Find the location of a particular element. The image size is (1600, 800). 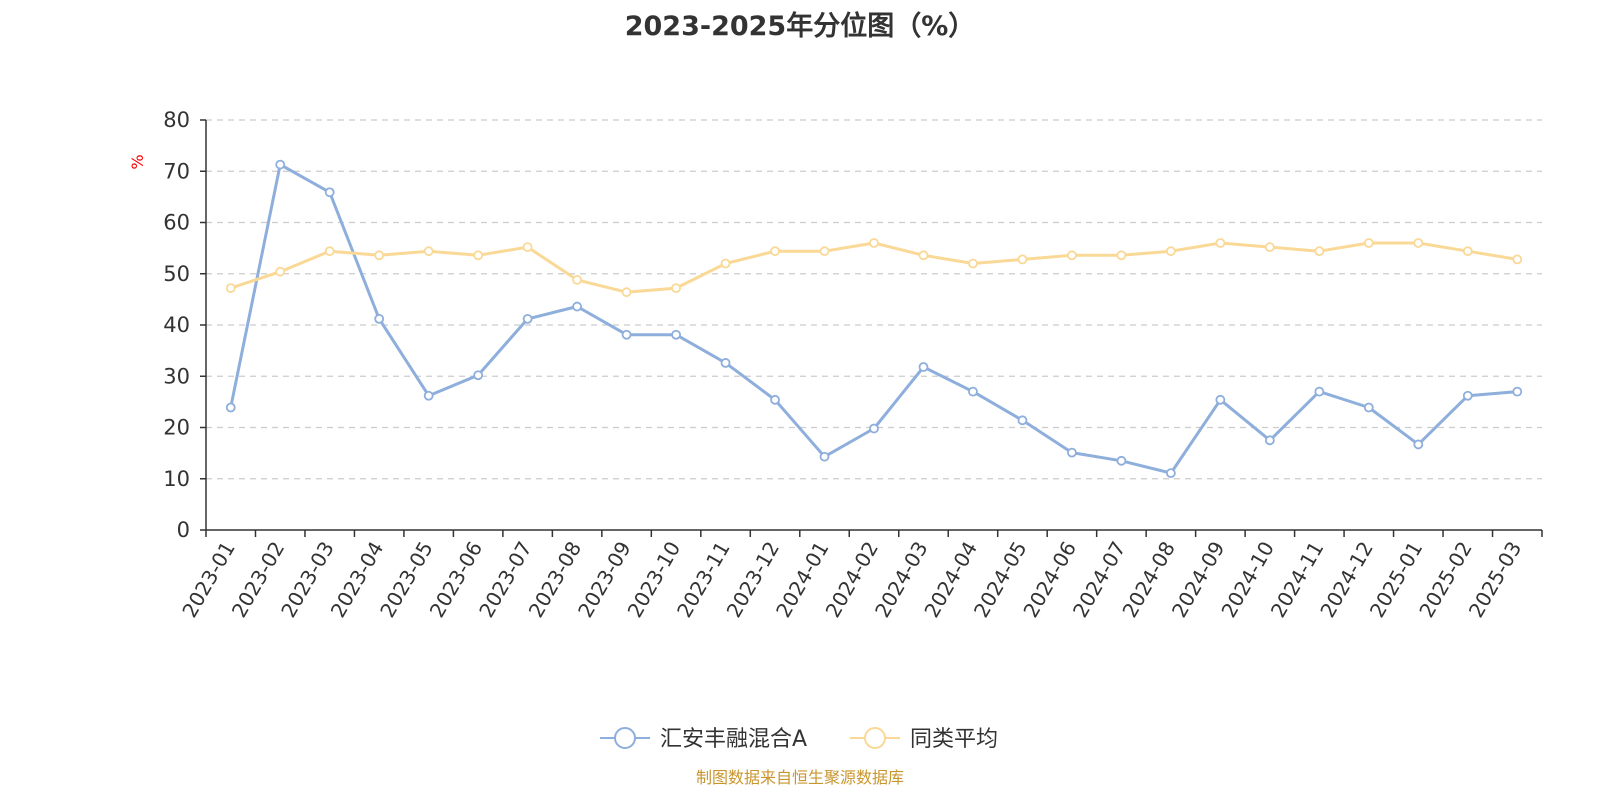

y-tick-label: 70 is located at coordinates (176, 171).